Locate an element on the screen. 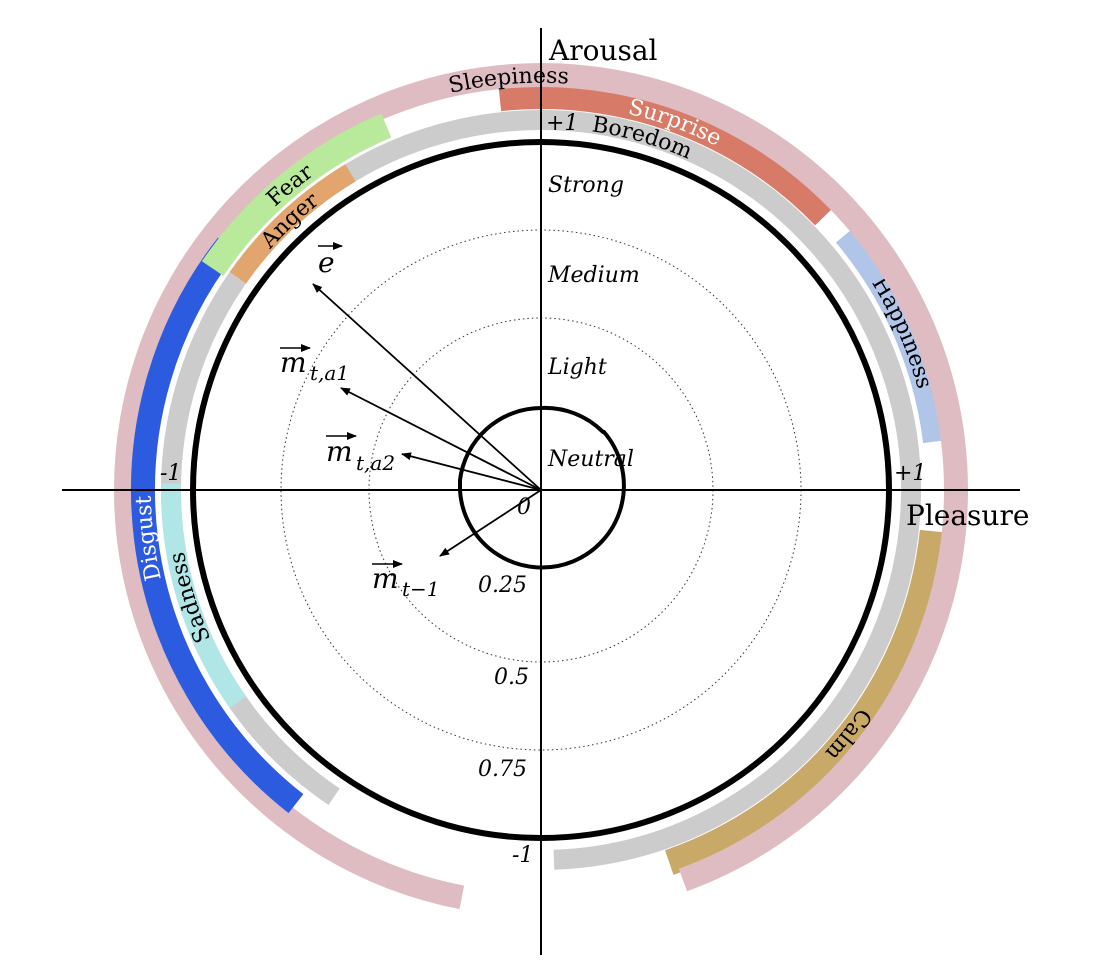 The height and width of the screenshot is (978, 1096). vector-m-t-a2-base: m is located at coordinates (339, 451).